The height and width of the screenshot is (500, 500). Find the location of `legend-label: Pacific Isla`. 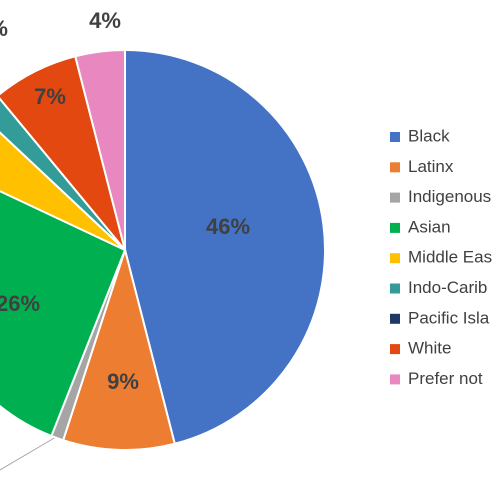

legend-label: Pacific Isla is located at coordinates (449, 317).